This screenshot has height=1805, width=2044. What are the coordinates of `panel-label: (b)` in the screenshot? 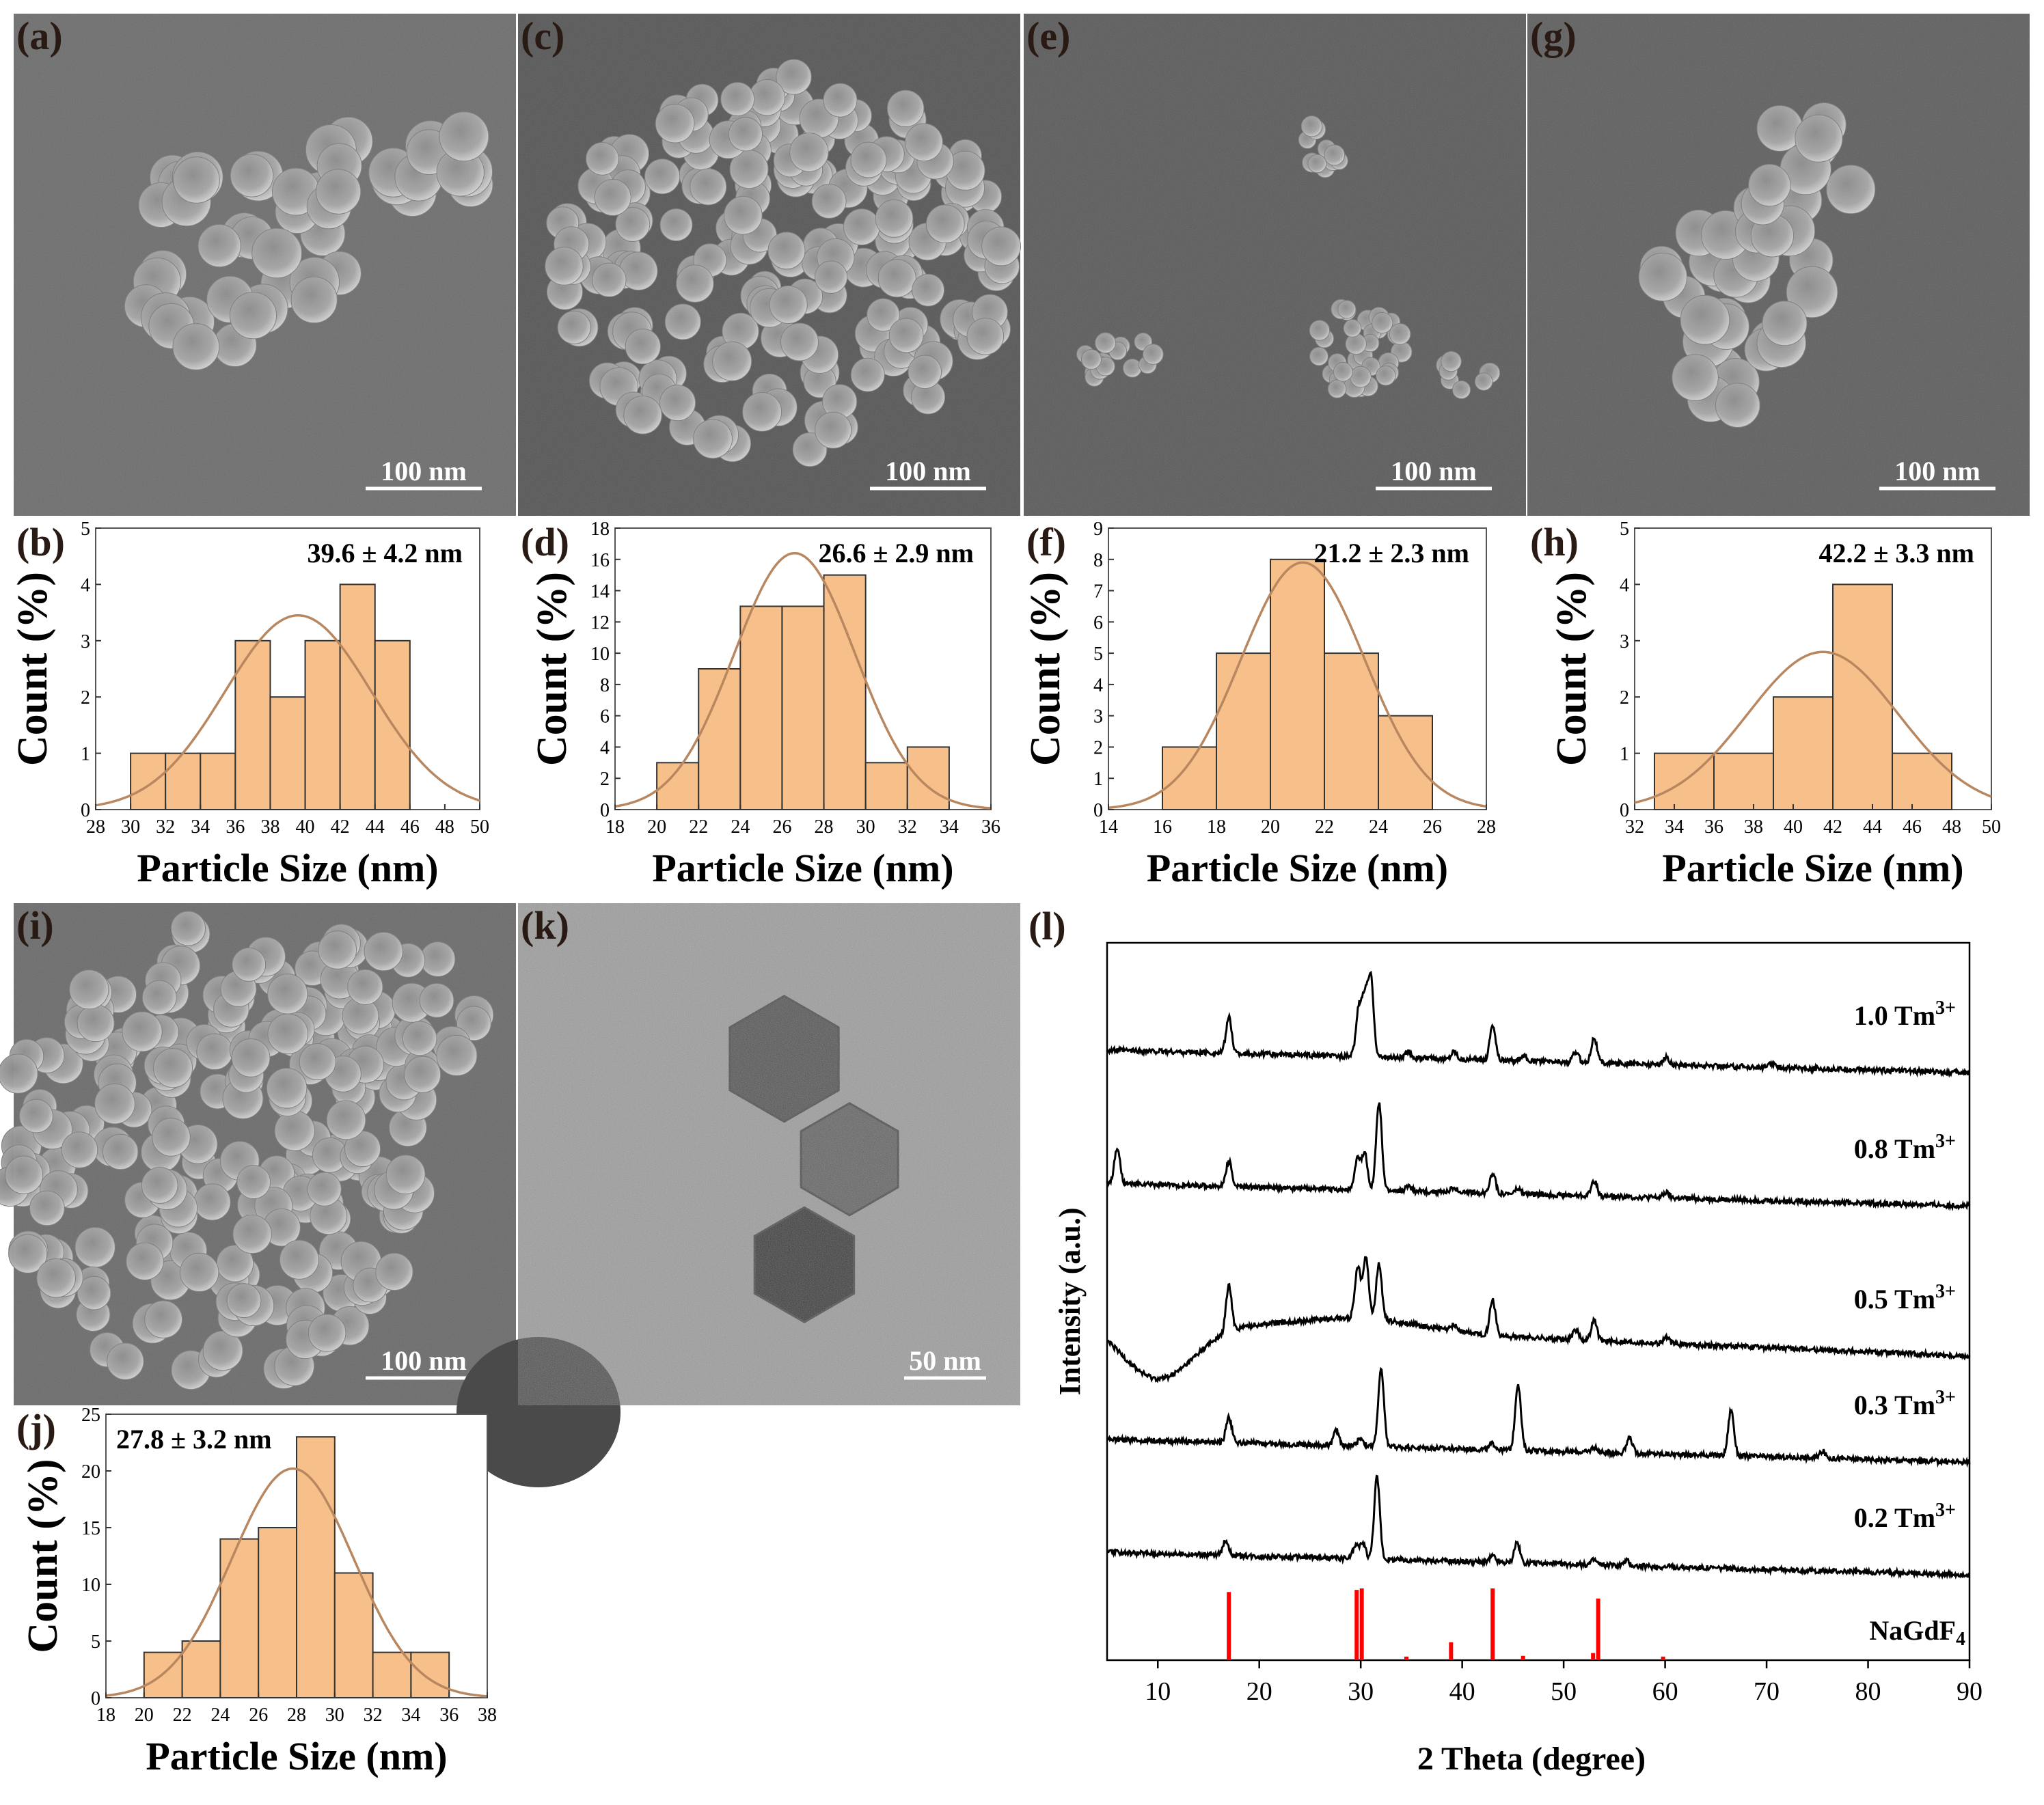 It's located at (40, 542).